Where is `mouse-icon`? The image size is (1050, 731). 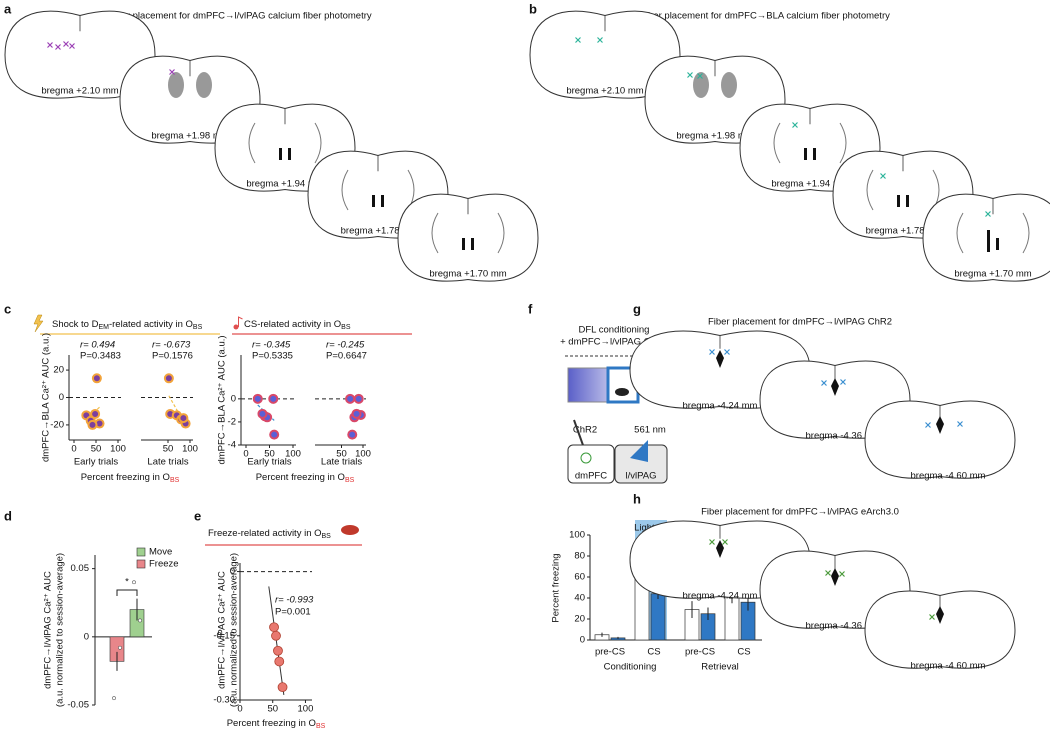
mouse-icon is located at coordinates (350, 530).